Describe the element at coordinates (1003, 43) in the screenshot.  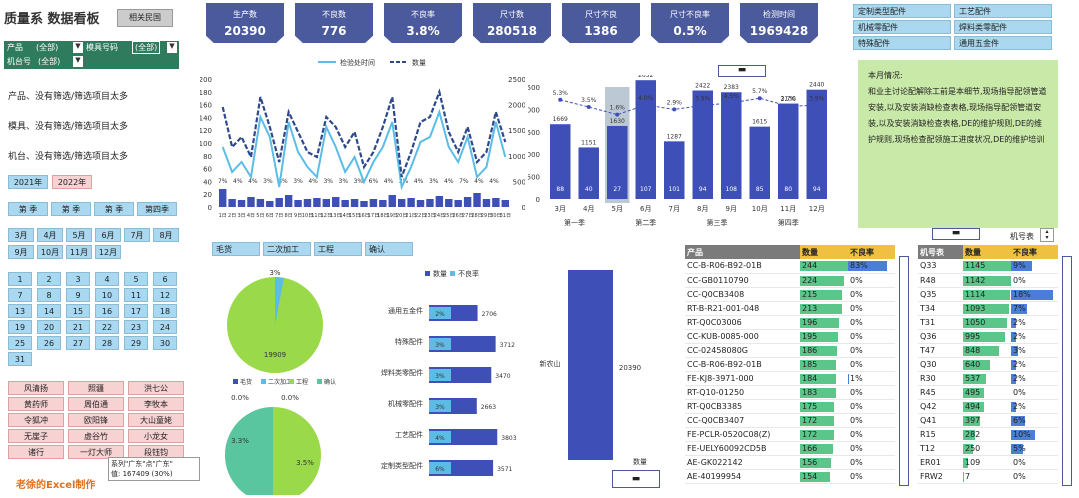
I see `quick-link: 通用五金件` at that location.